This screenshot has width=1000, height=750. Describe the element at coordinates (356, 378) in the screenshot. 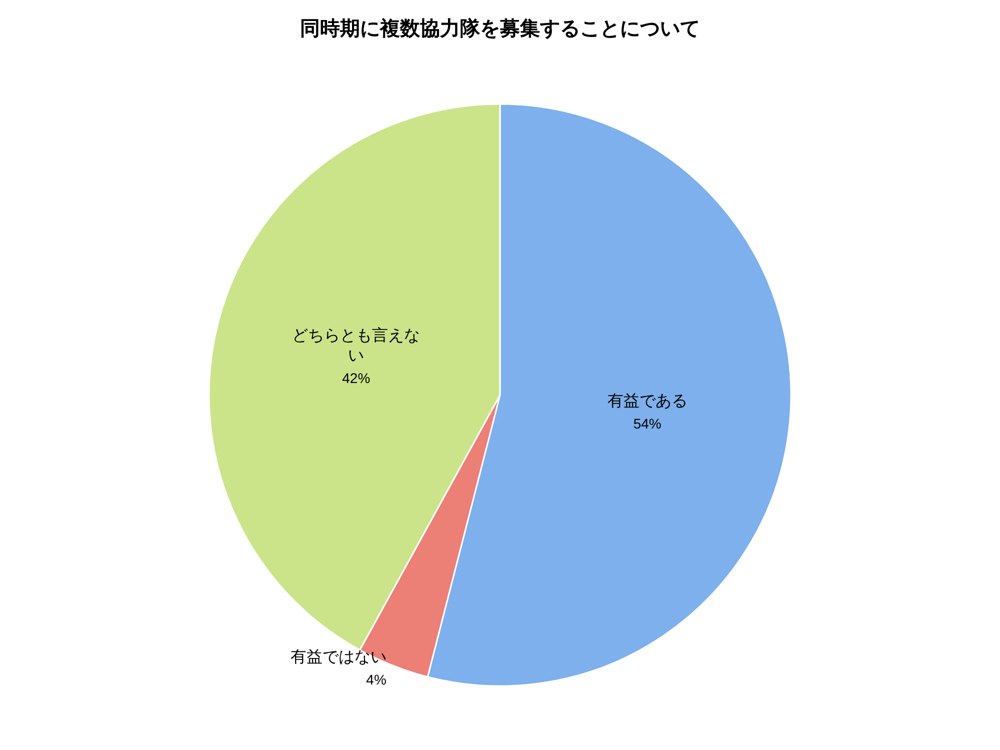

I see `data-label: 42%` at that location.